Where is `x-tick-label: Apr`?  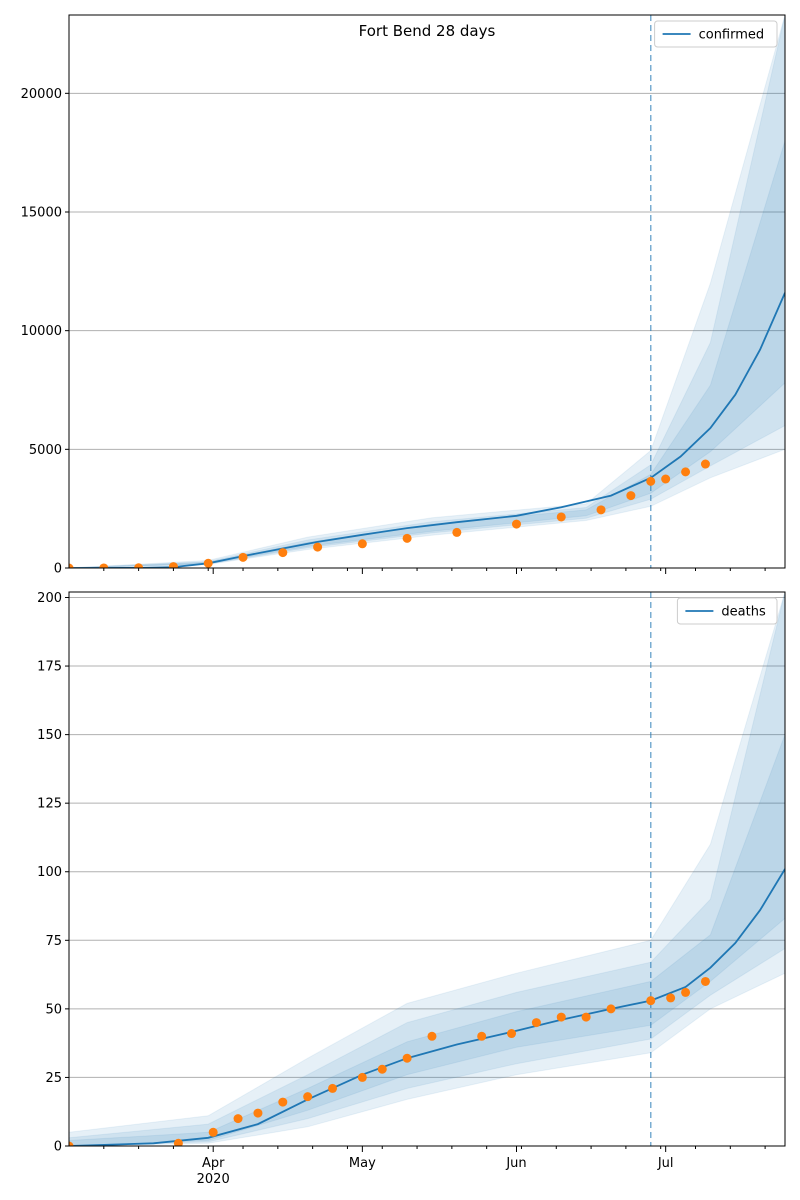
x-tick-label: Apr is located at coordinates (213, 1163).